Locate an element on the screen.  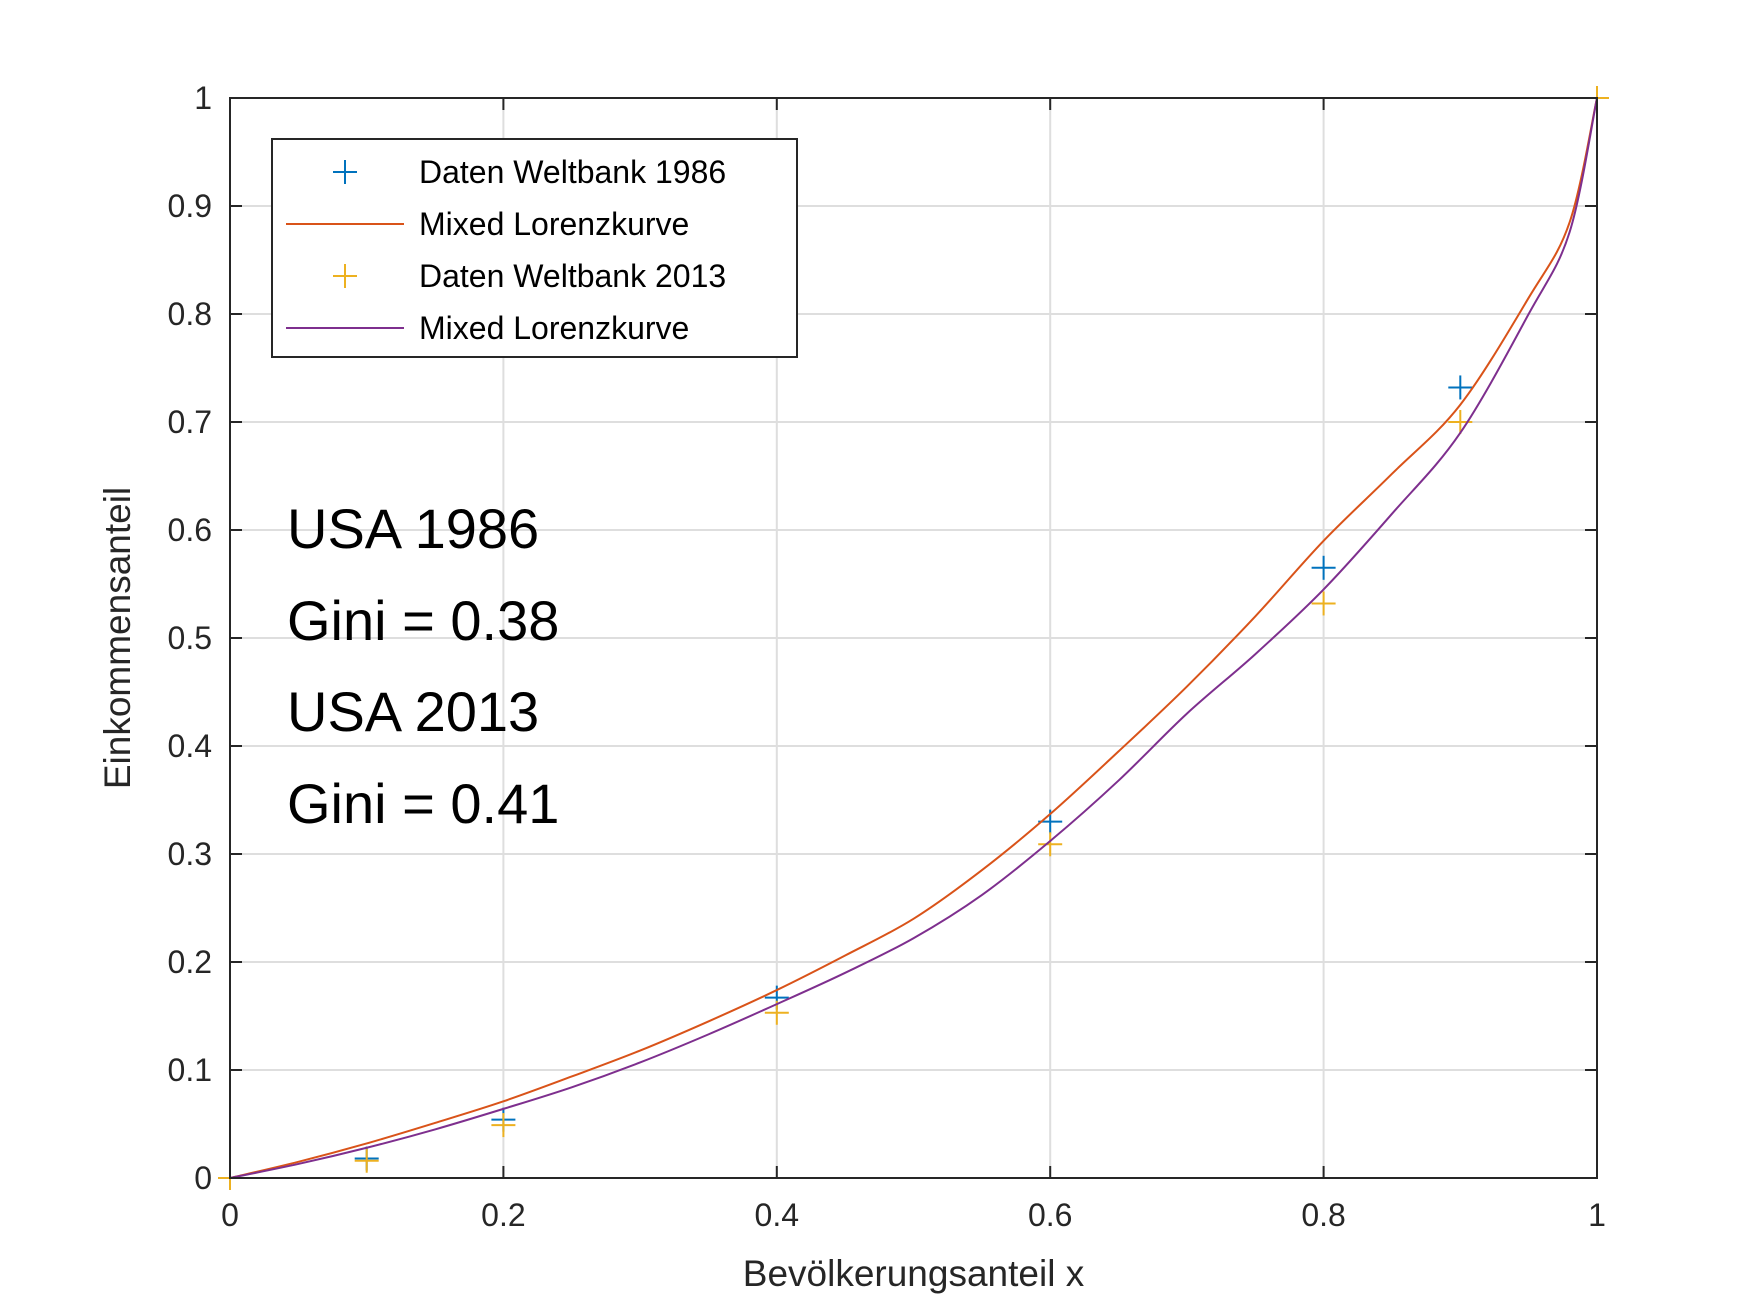
y-tick-label: 0.5 is located at coordinates (190, 638).